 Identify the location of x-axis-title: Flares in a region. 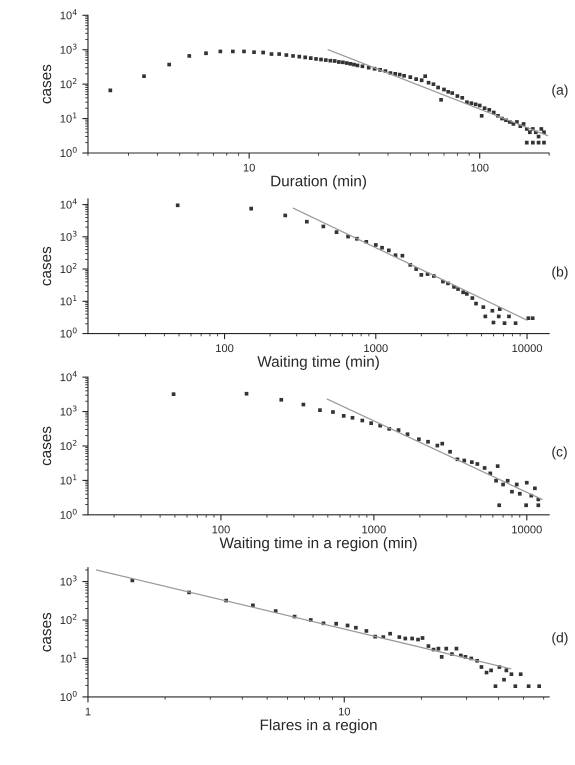
(318, 726).